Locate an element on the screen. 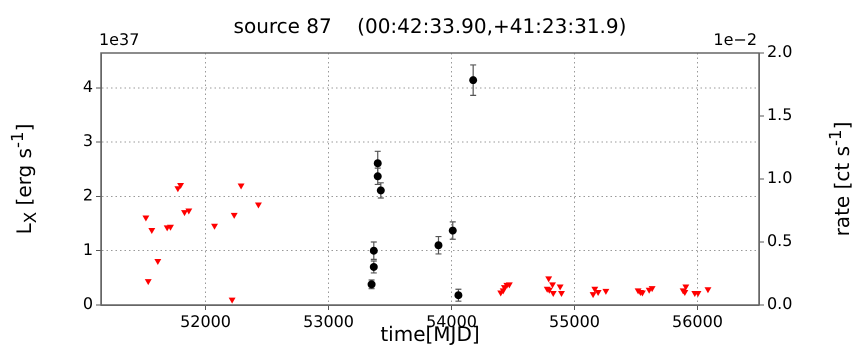 The width and height of the screenshot is (864, 360). y-tick-label: 2 is located at coordinates (87, 195).